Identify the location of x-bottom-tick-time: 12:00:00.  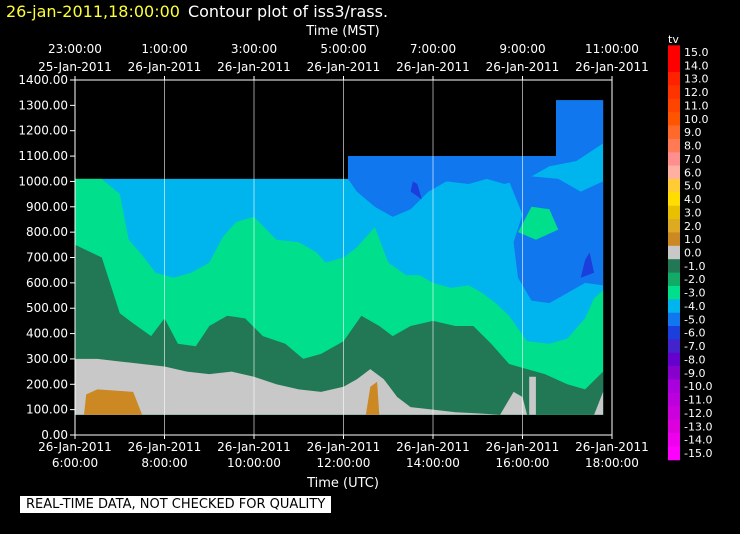
(344, 463).